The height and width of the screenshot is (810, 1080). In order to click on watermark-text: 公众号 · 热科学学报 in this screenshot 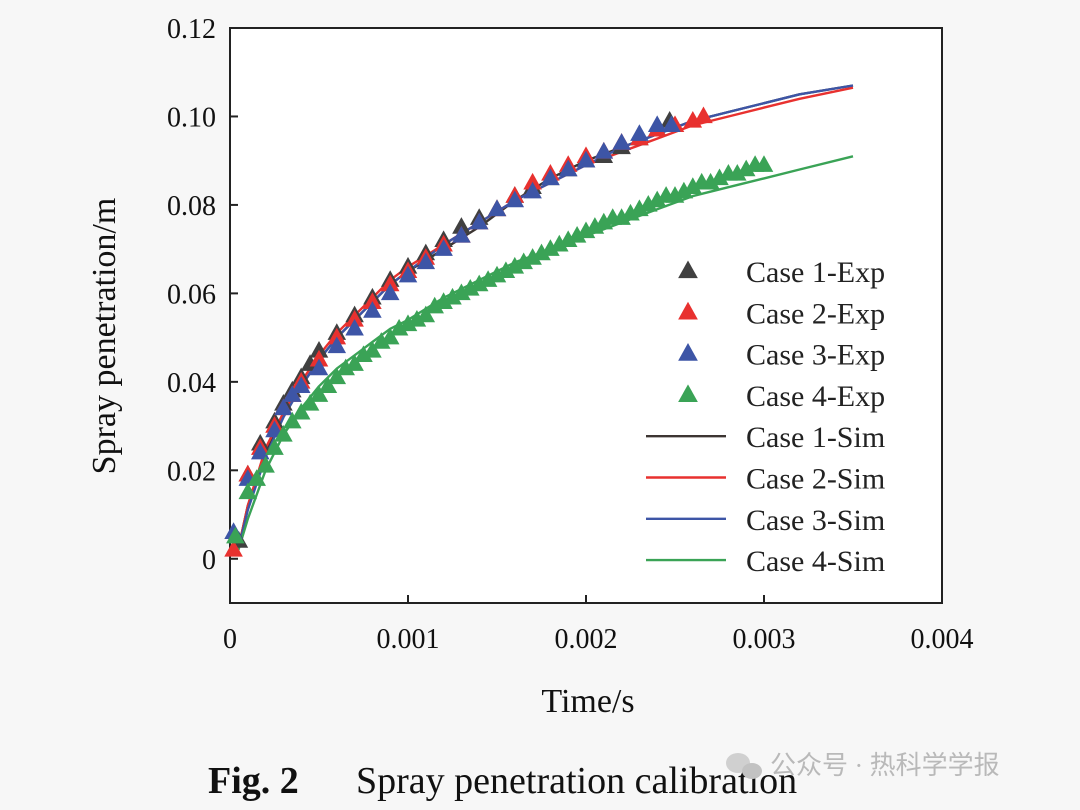, I will do `click(885, 765)`.